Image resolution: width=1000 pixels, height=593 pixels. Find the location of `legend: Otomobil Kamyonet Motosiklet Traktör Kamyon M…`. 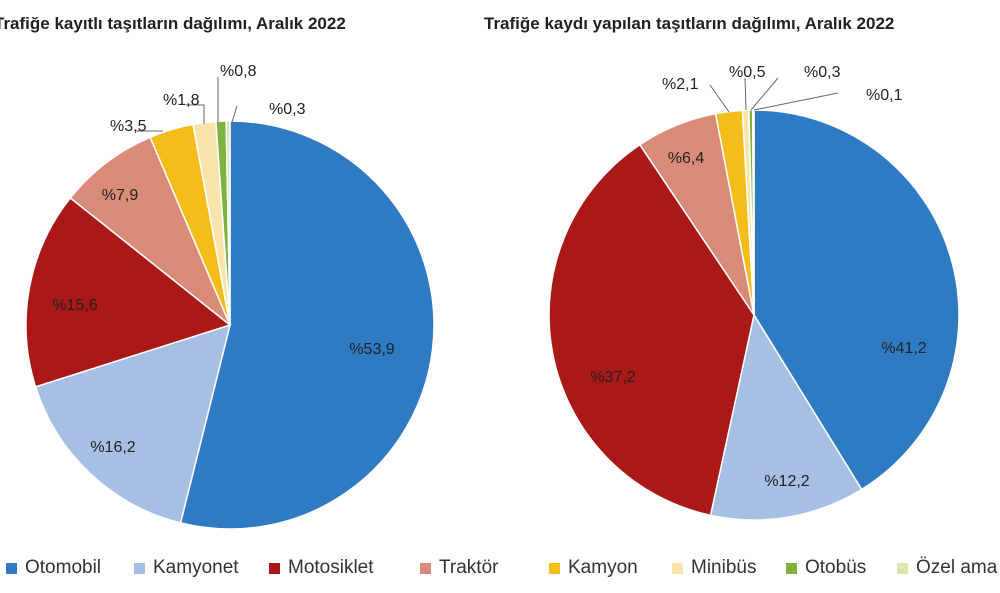

legend: Otomobil Kamyonet Motosiklet Traktör Kamyon M… is located at coordinates (500, 569).